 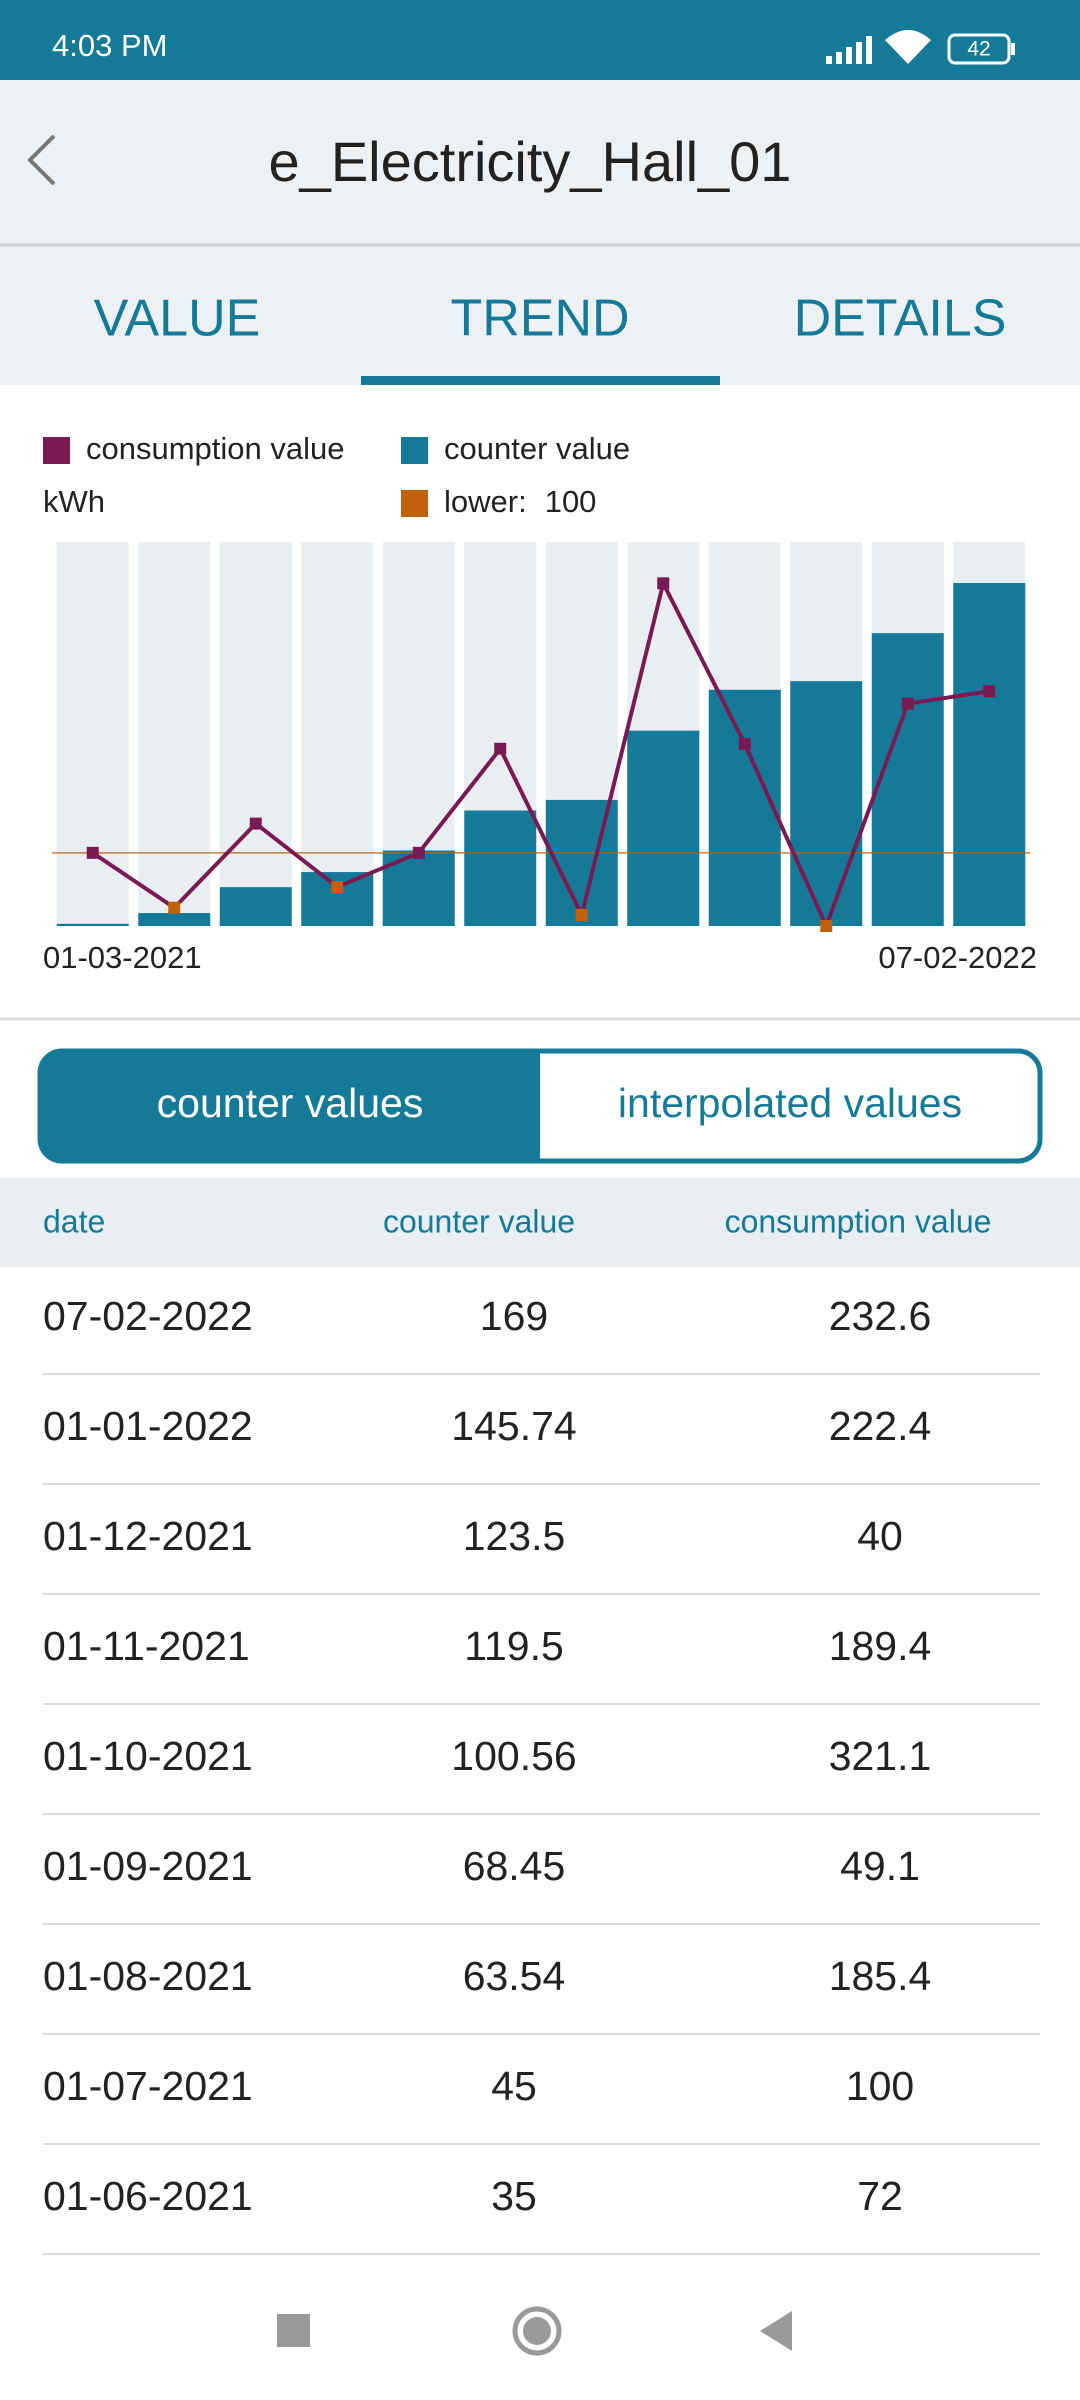 What do you see at coordinates (880, 1426) in the screenshot?
I see `table-cell: 222.4` at bounding box center [880, 1426].